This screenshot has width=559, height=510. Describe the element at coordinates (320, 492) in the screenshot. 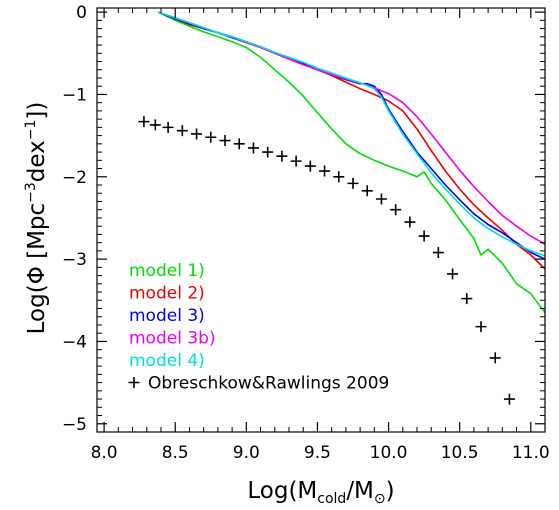

I see `x-axis-label: Log(Mcold/M⊙)` at that location.